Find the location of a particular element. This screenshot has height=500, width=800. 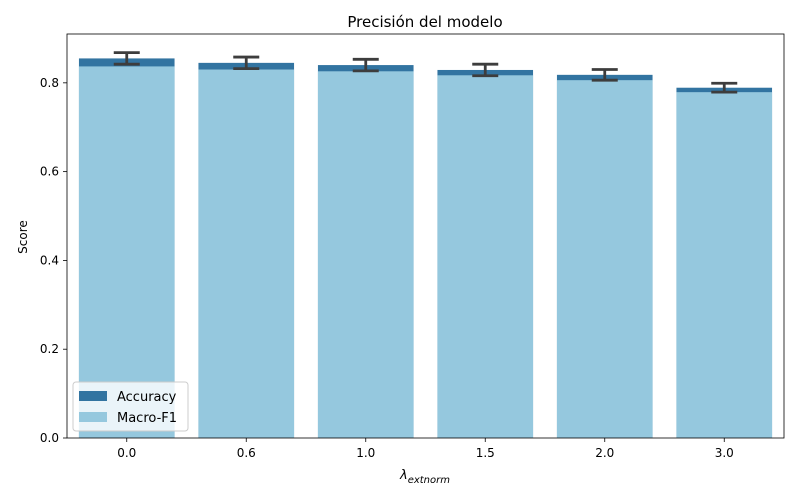

y-tick-label: 0.8 is located at coordinates (49, 83).